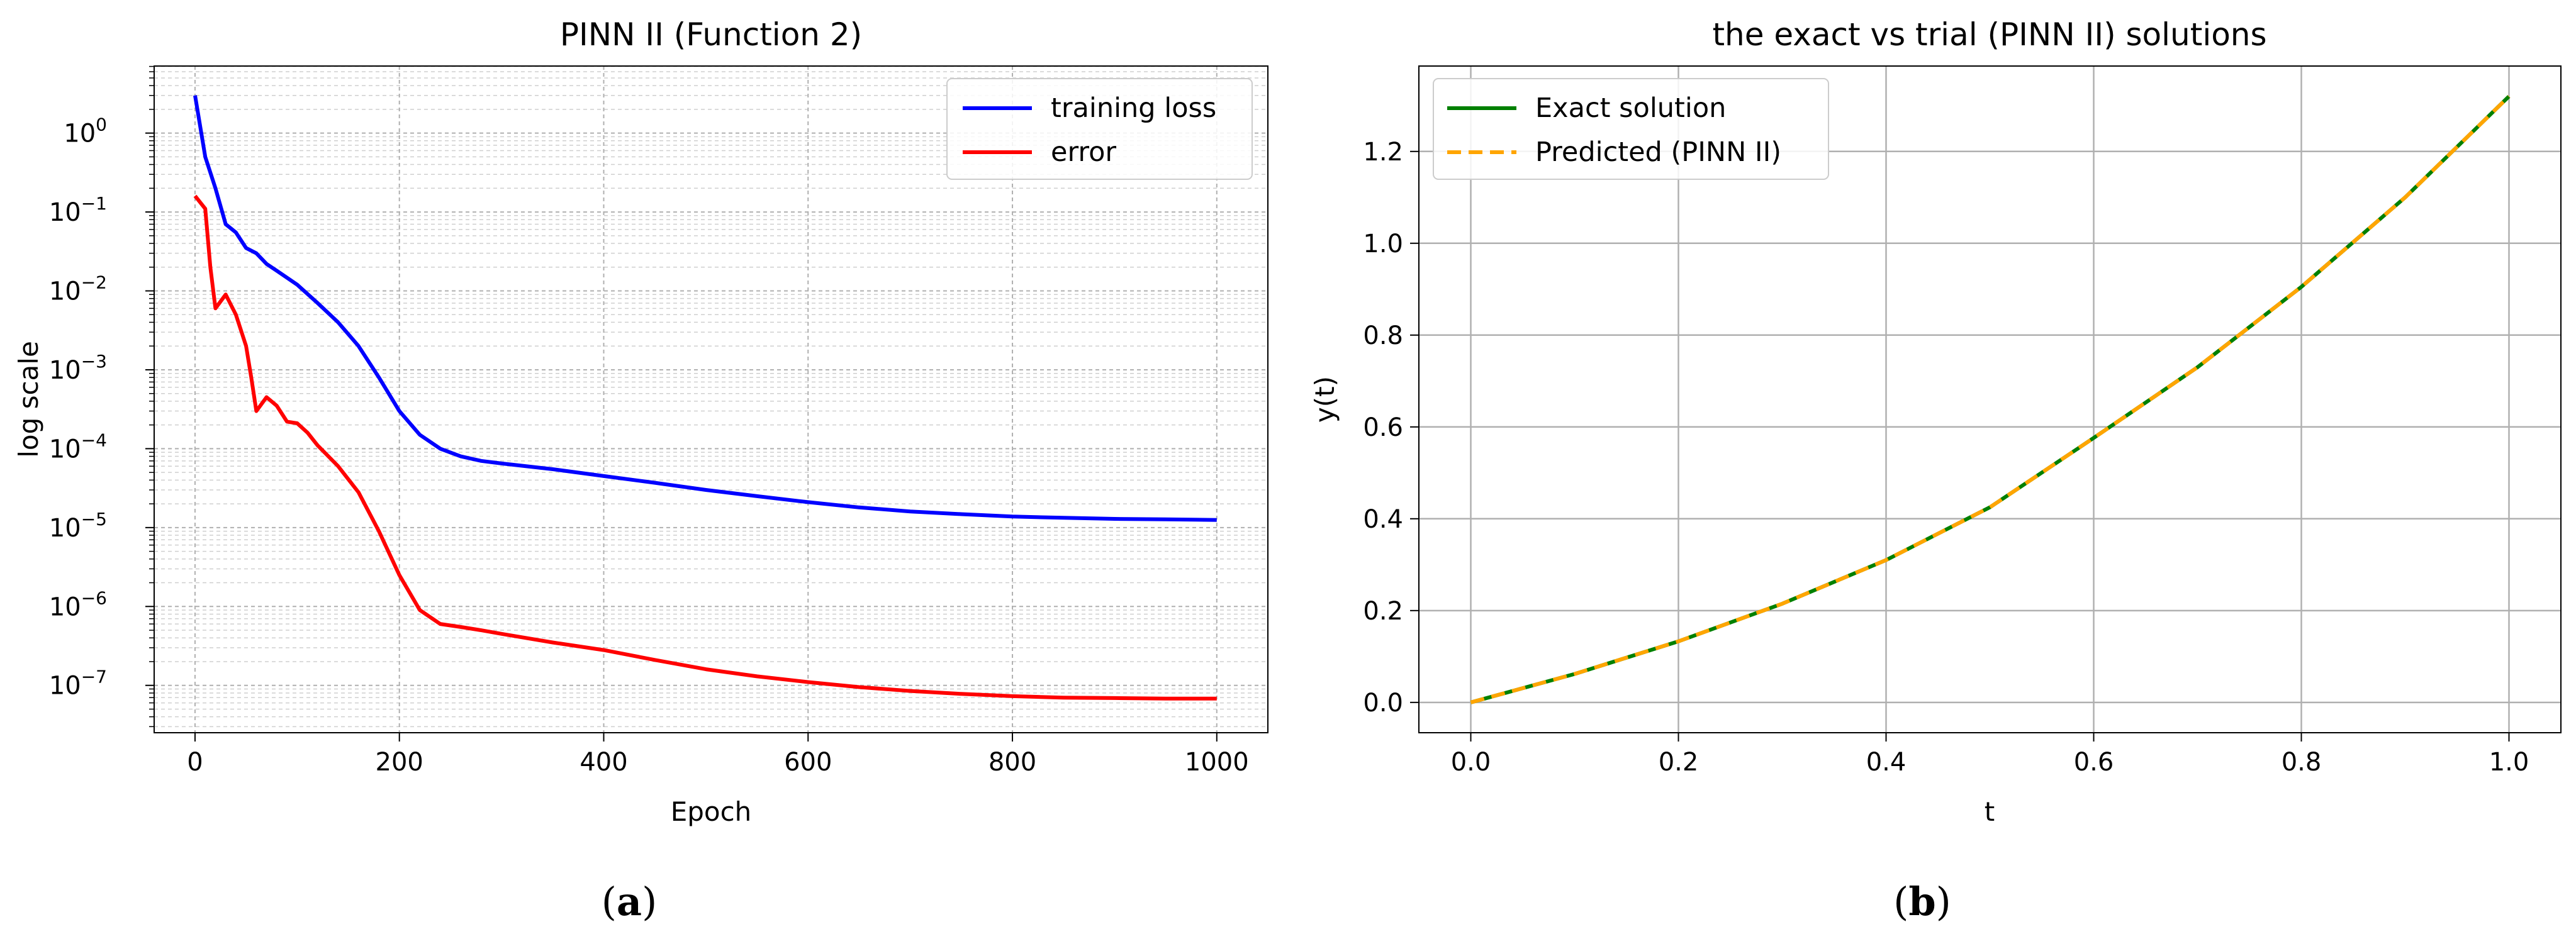 The width and height of the screenshot is (2576, 939). I want to click on chart-b-xtick-label: 0.6, so click(2094, 762).